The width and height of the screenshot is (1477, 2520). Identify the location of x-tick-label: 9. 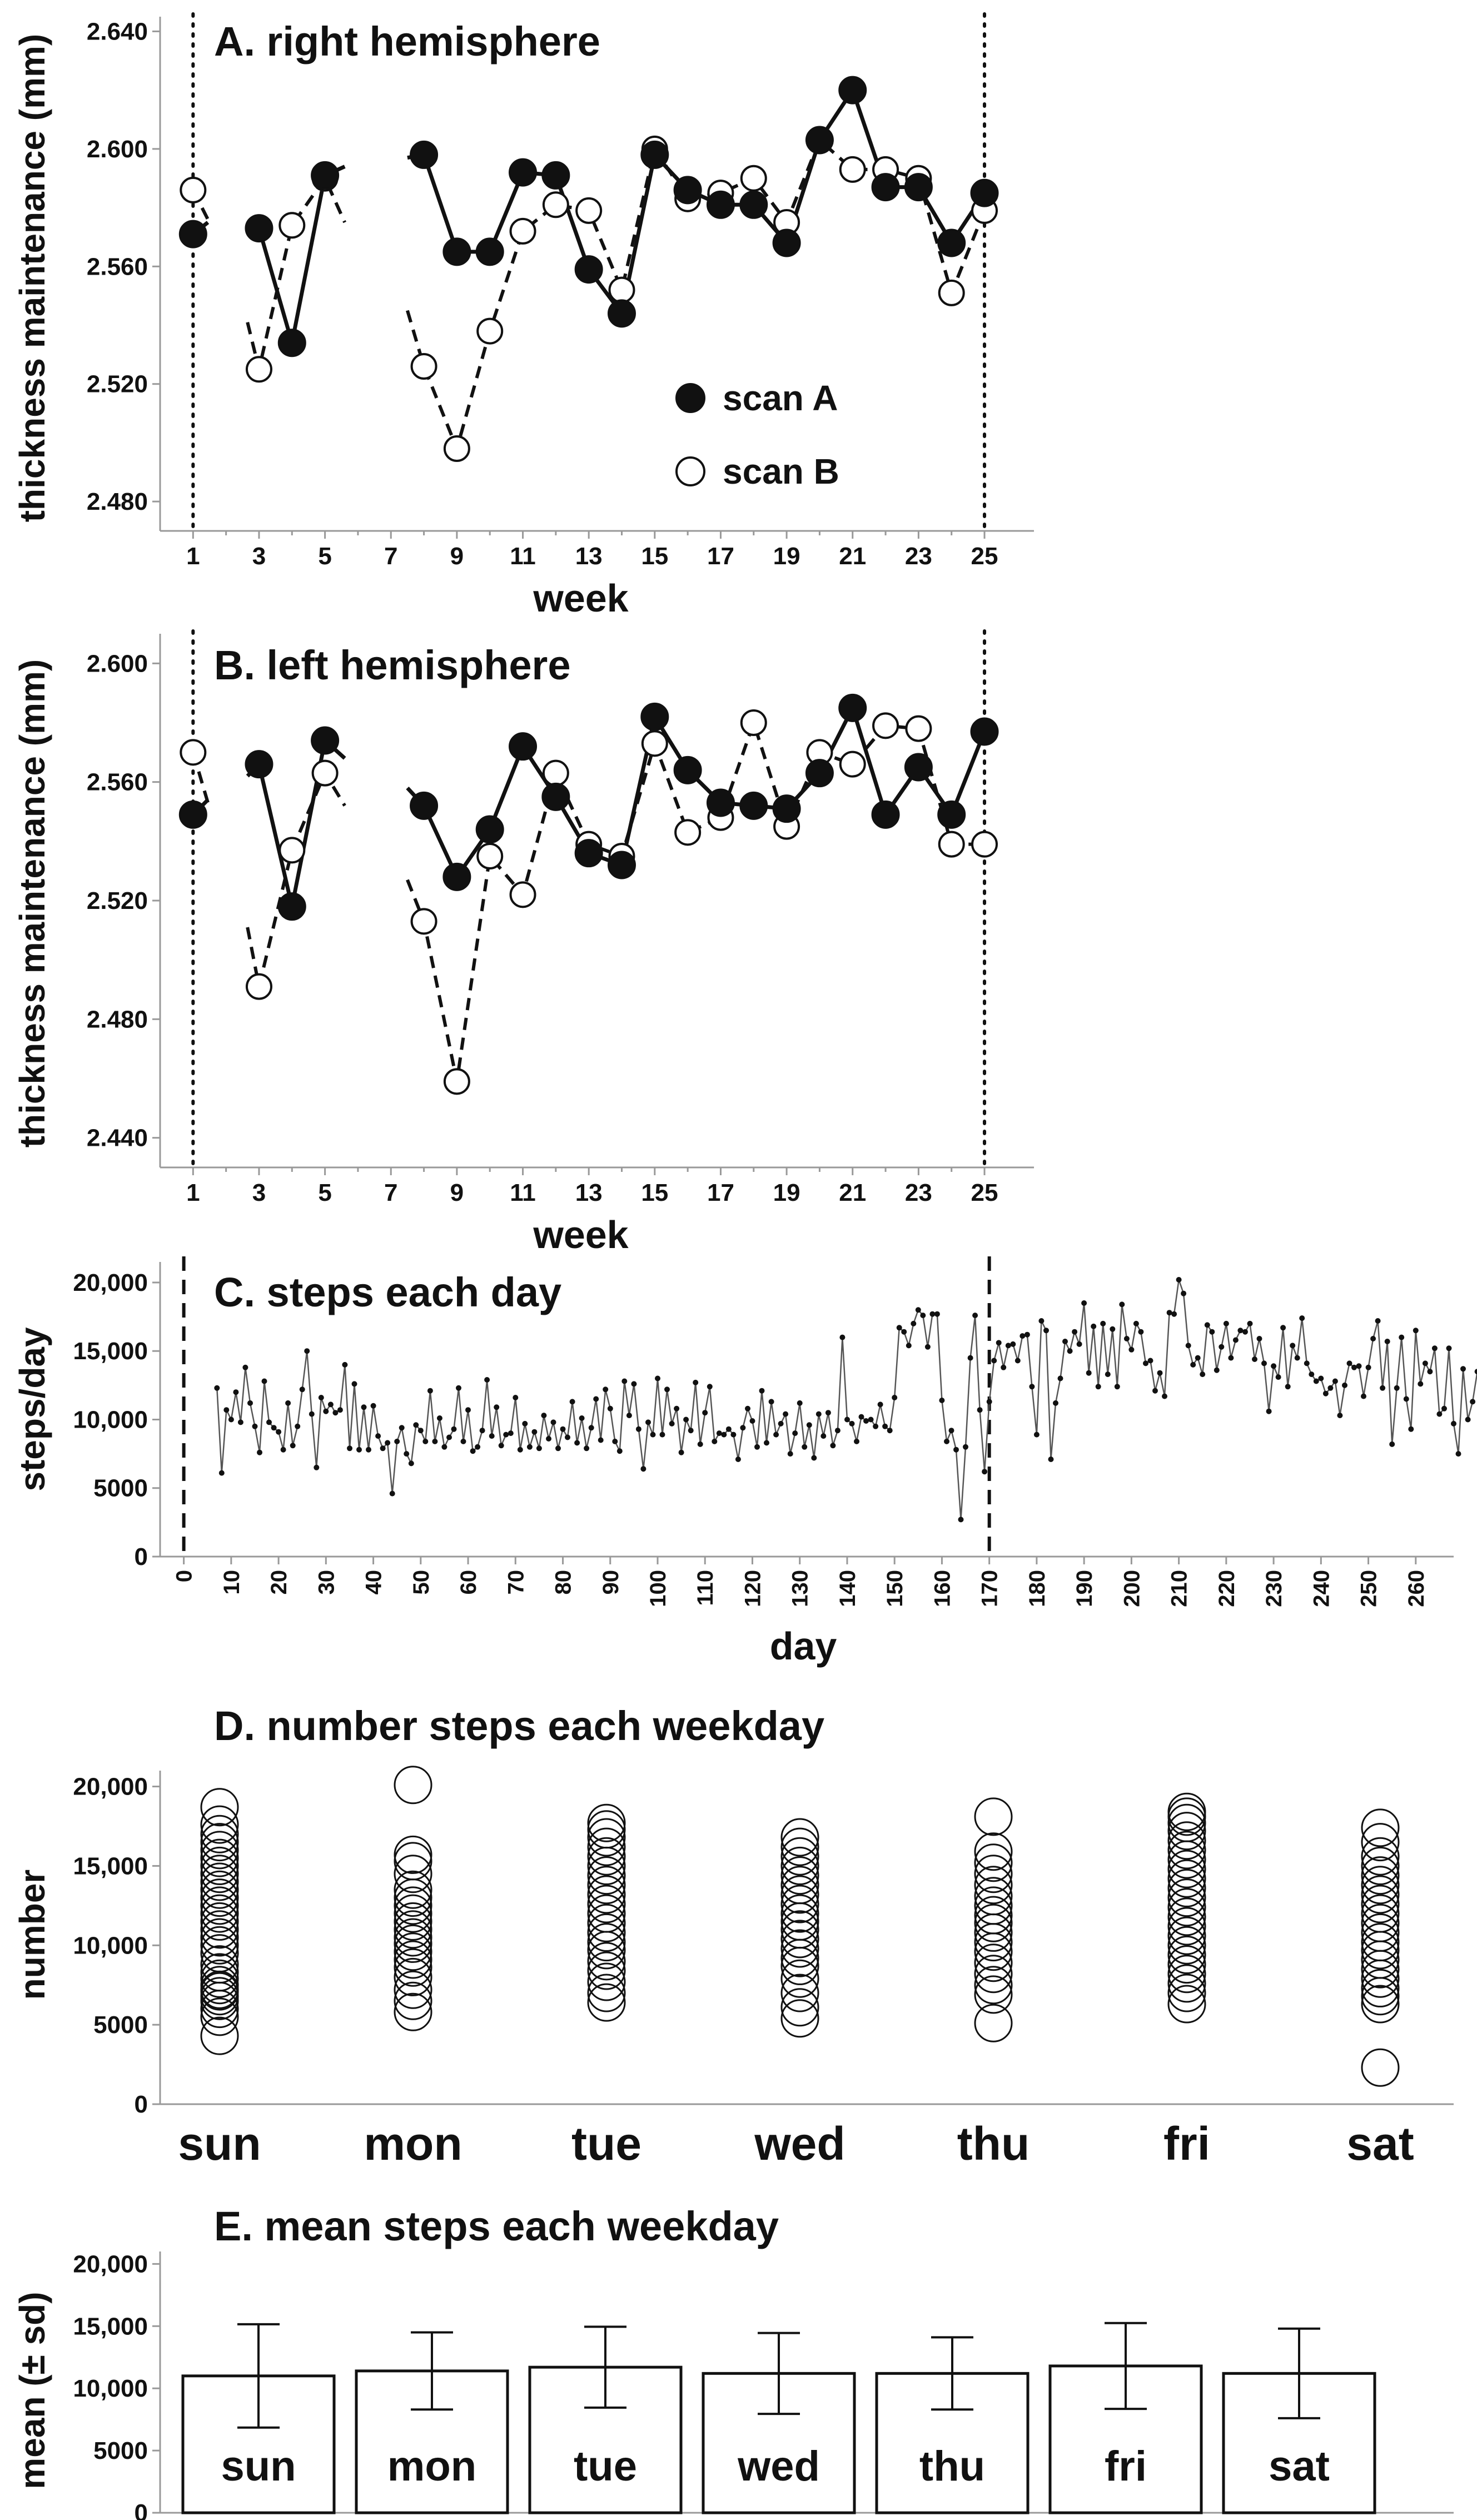
(457, 556).